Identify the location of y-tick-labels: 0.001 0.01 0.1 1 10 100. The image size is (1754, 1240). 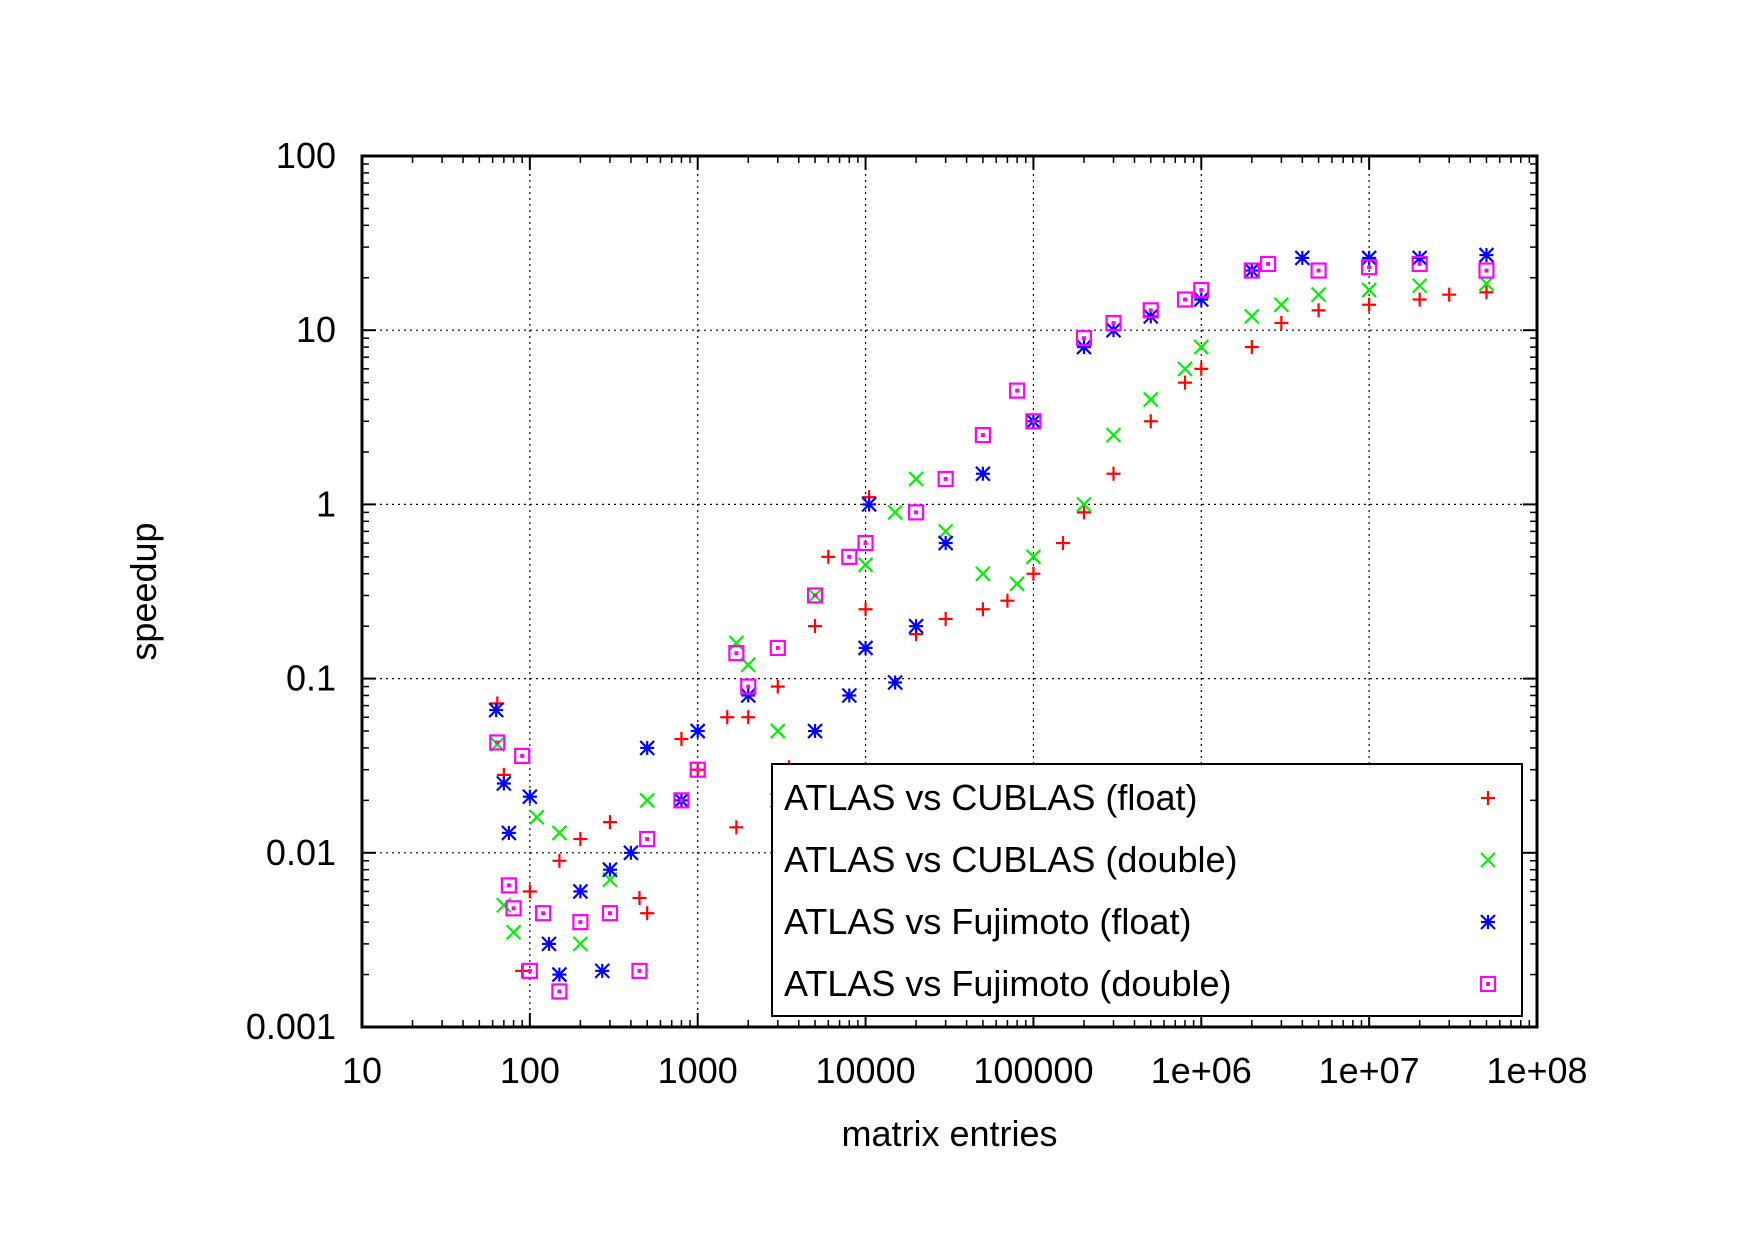
(291, 591).